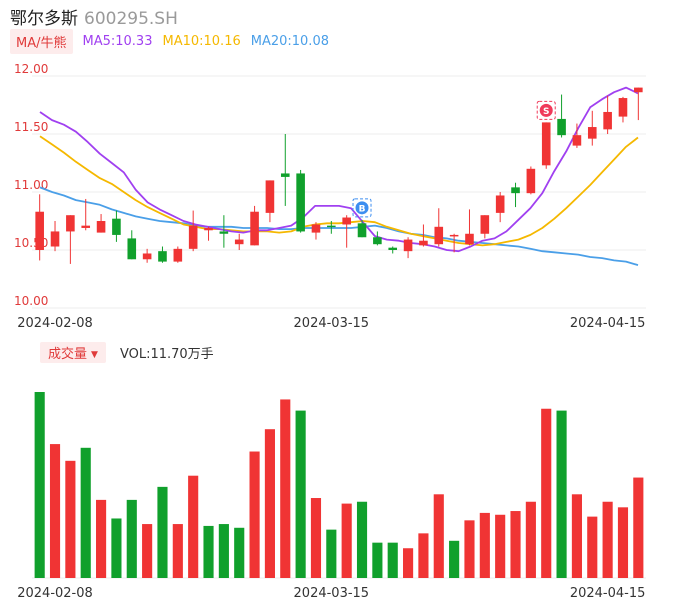  I want to click on ma10-label: MA10:10.16, so click(201, 41).